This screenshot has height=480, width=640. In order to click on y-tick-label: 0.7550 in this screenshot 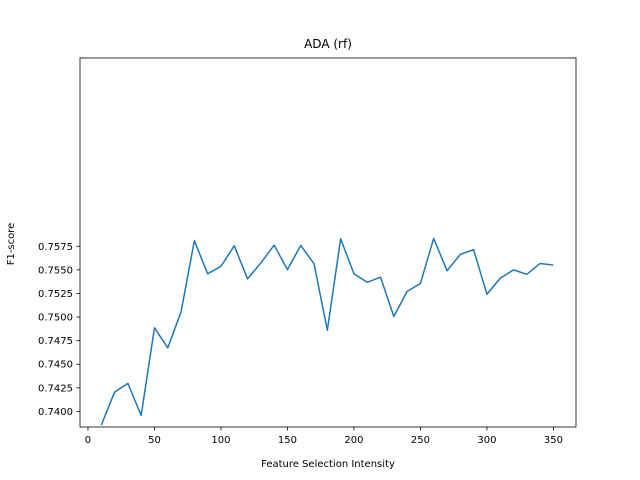, I will do `click(55, 270)`.